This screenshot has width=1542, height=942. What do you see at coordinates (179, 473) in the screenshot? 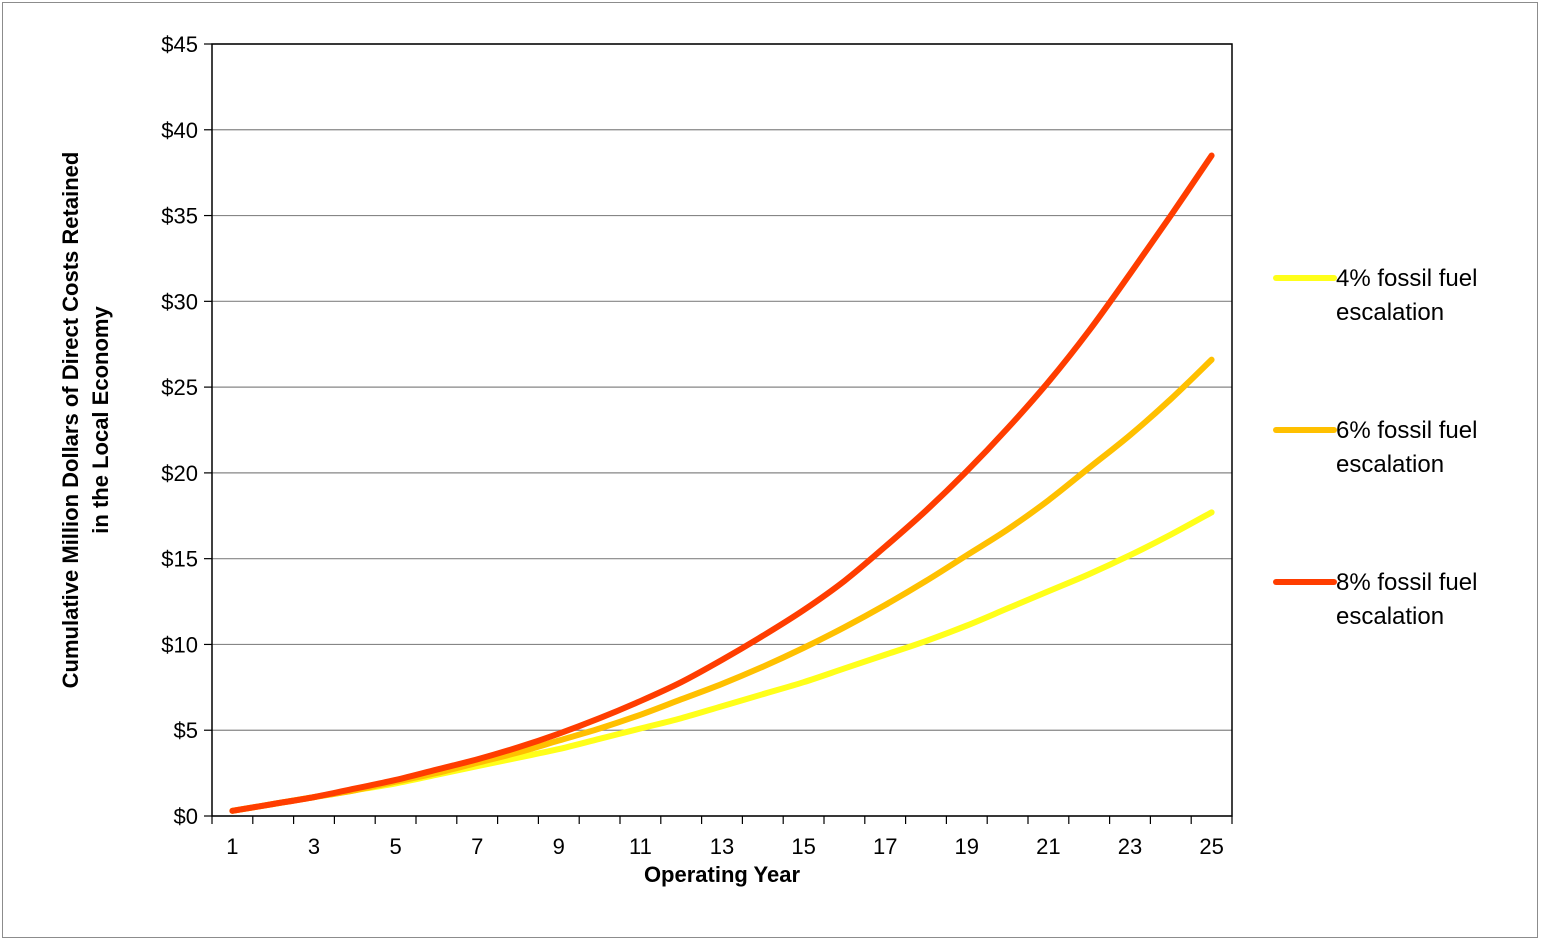
I see `y-tick-label: $20` at bounding box center [179, 473].